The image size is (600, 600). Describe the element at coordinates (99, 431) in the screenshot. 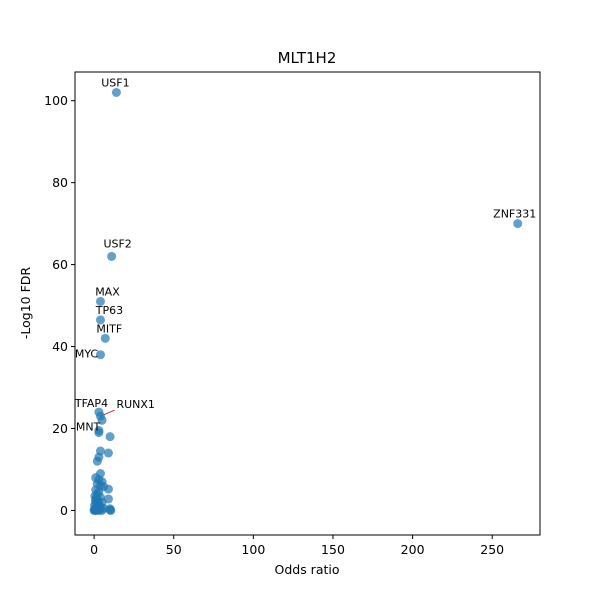

I see `data-point-mnt` at that location.